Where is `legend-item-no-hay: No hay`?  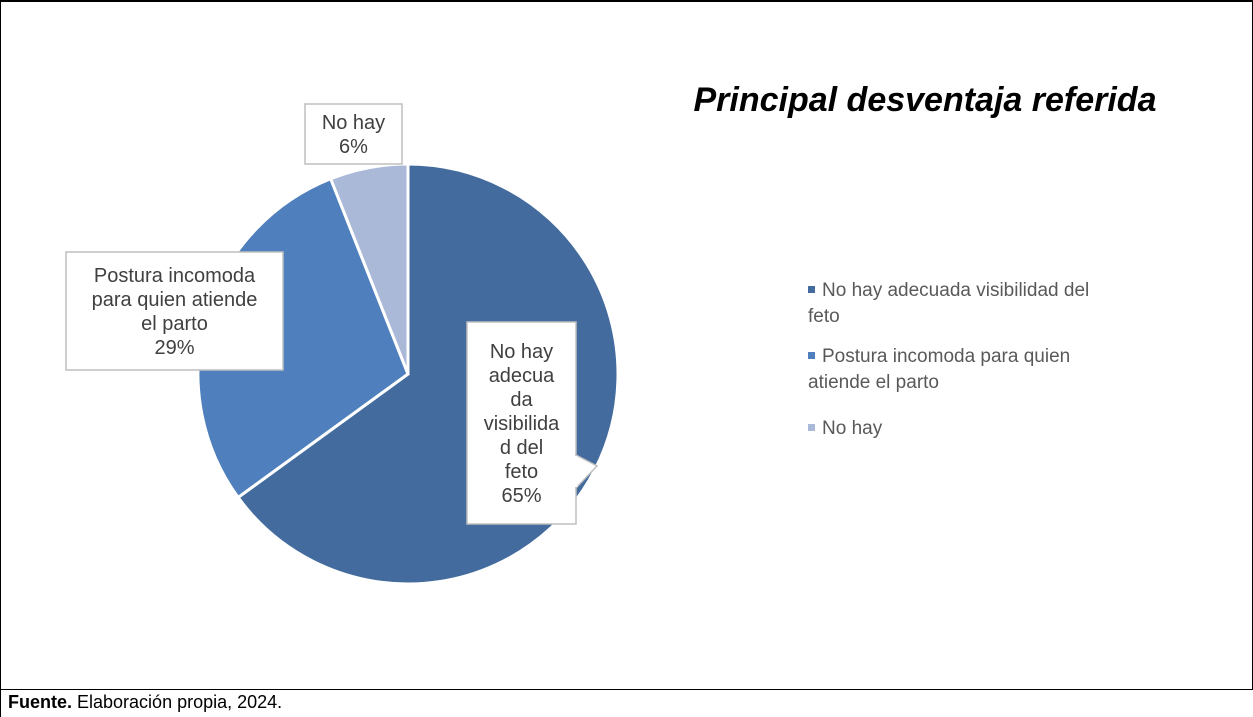 legend-item-no-hay: No hay is located at coordinates (845, 428).